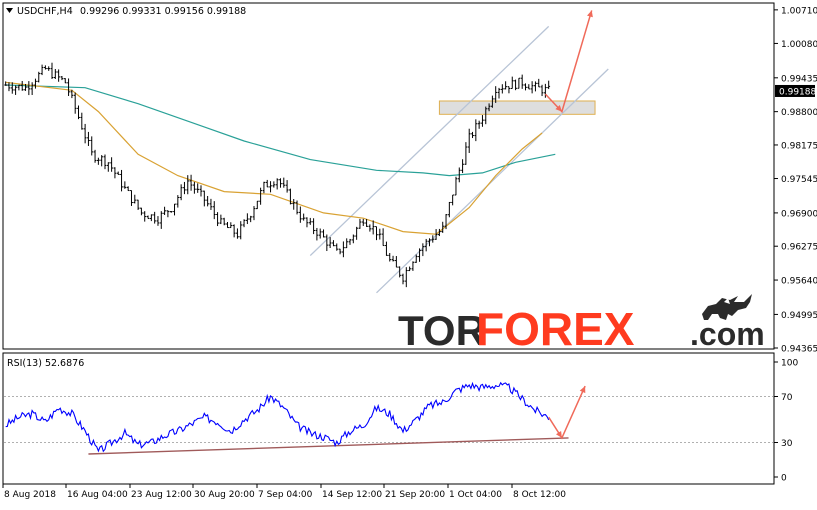  I want to click on channel-lower-line, so click(492, 181).